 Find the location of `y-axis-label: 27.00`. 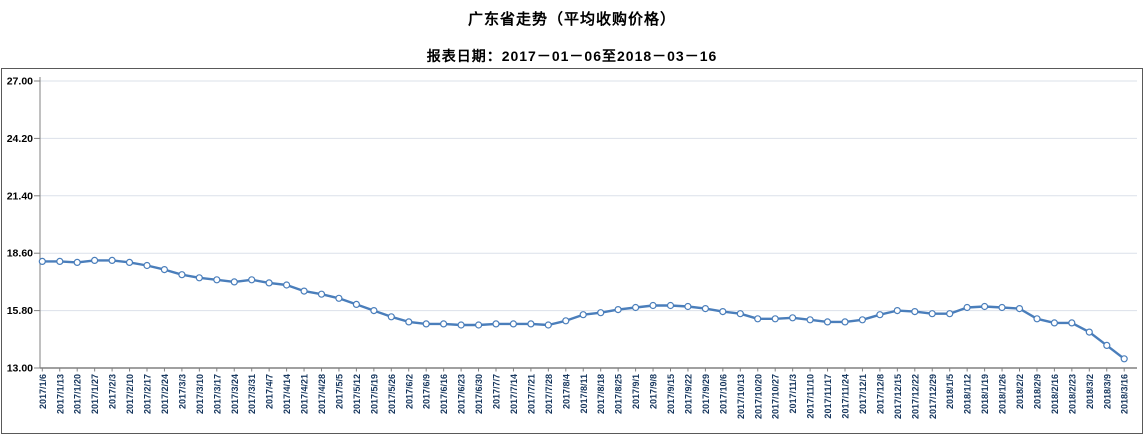

y-axis-label: 27.00 is located at coordinates (20, 82).